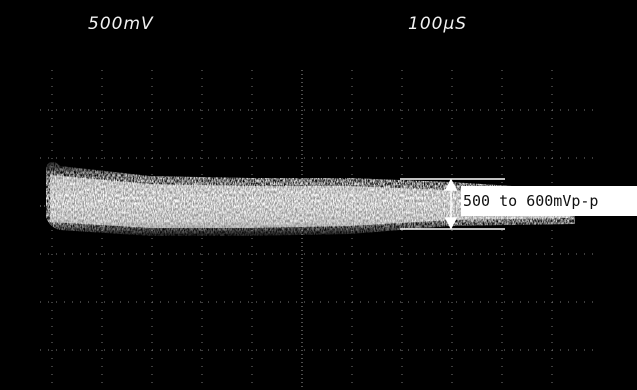  What do you see at coordinates (310, 201) in the screenshot?
I see `trace-core` at bounding box center [310, 201].